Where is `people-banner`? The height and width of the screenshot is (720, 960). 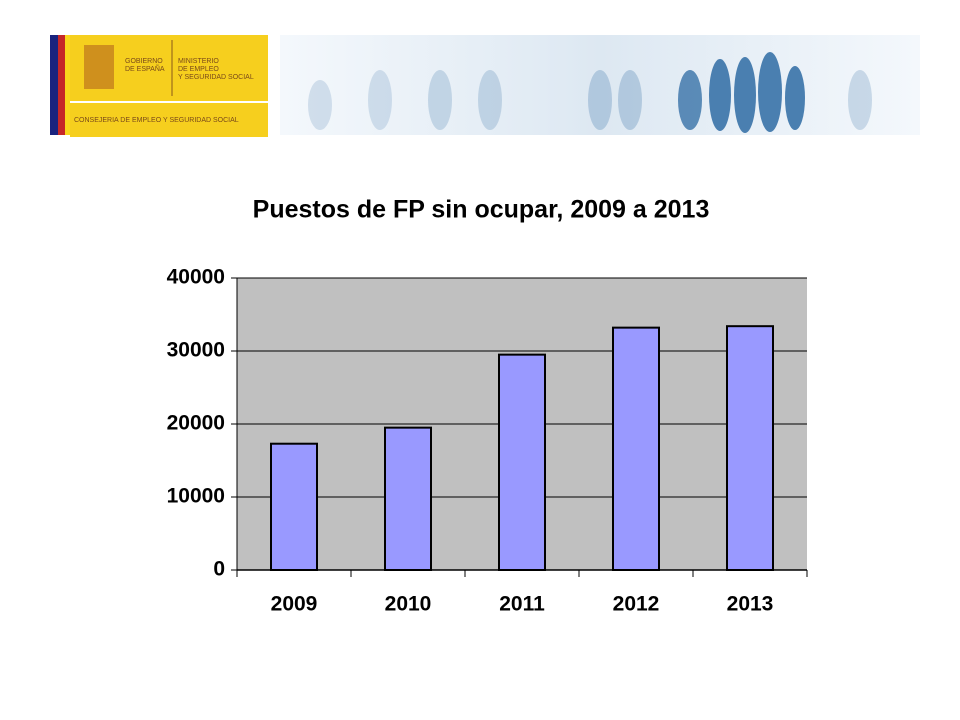 people-banner is located at coordinates (600, 85).